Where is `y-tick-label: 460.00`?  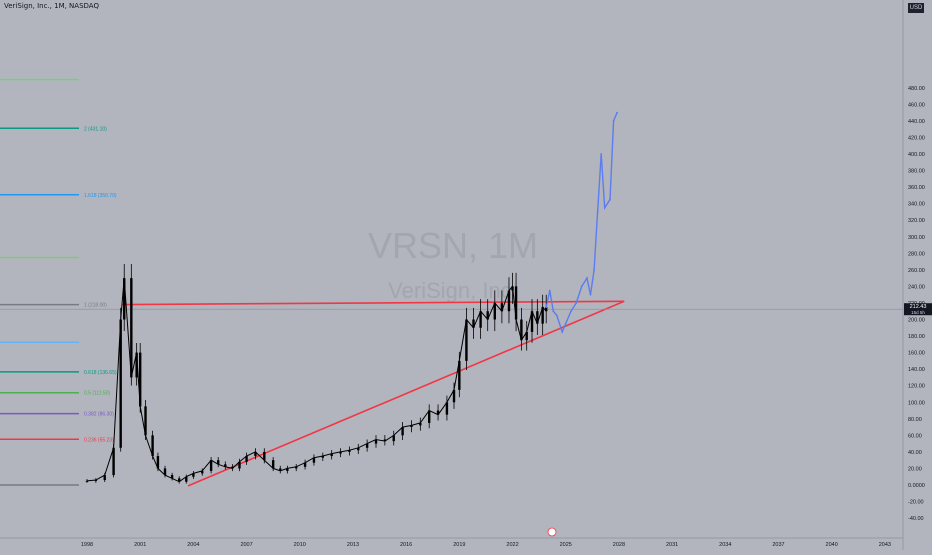
y-tick-label: 460.00 is located at coordinates (916, 105).